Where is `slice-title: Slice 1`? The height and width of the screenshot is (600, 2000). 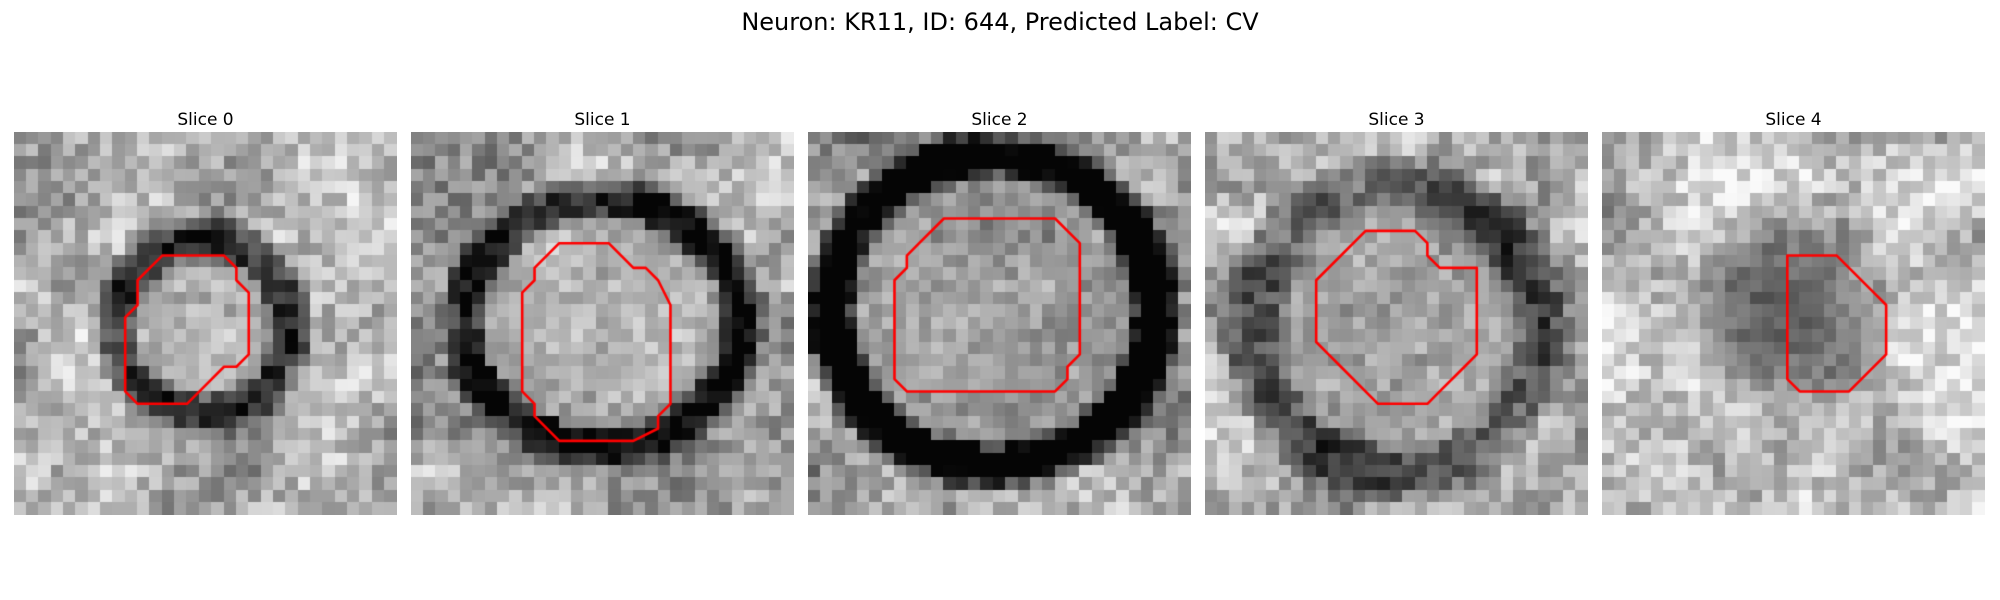
slice-title: Slice 1 is located at coordinates (602, 120).